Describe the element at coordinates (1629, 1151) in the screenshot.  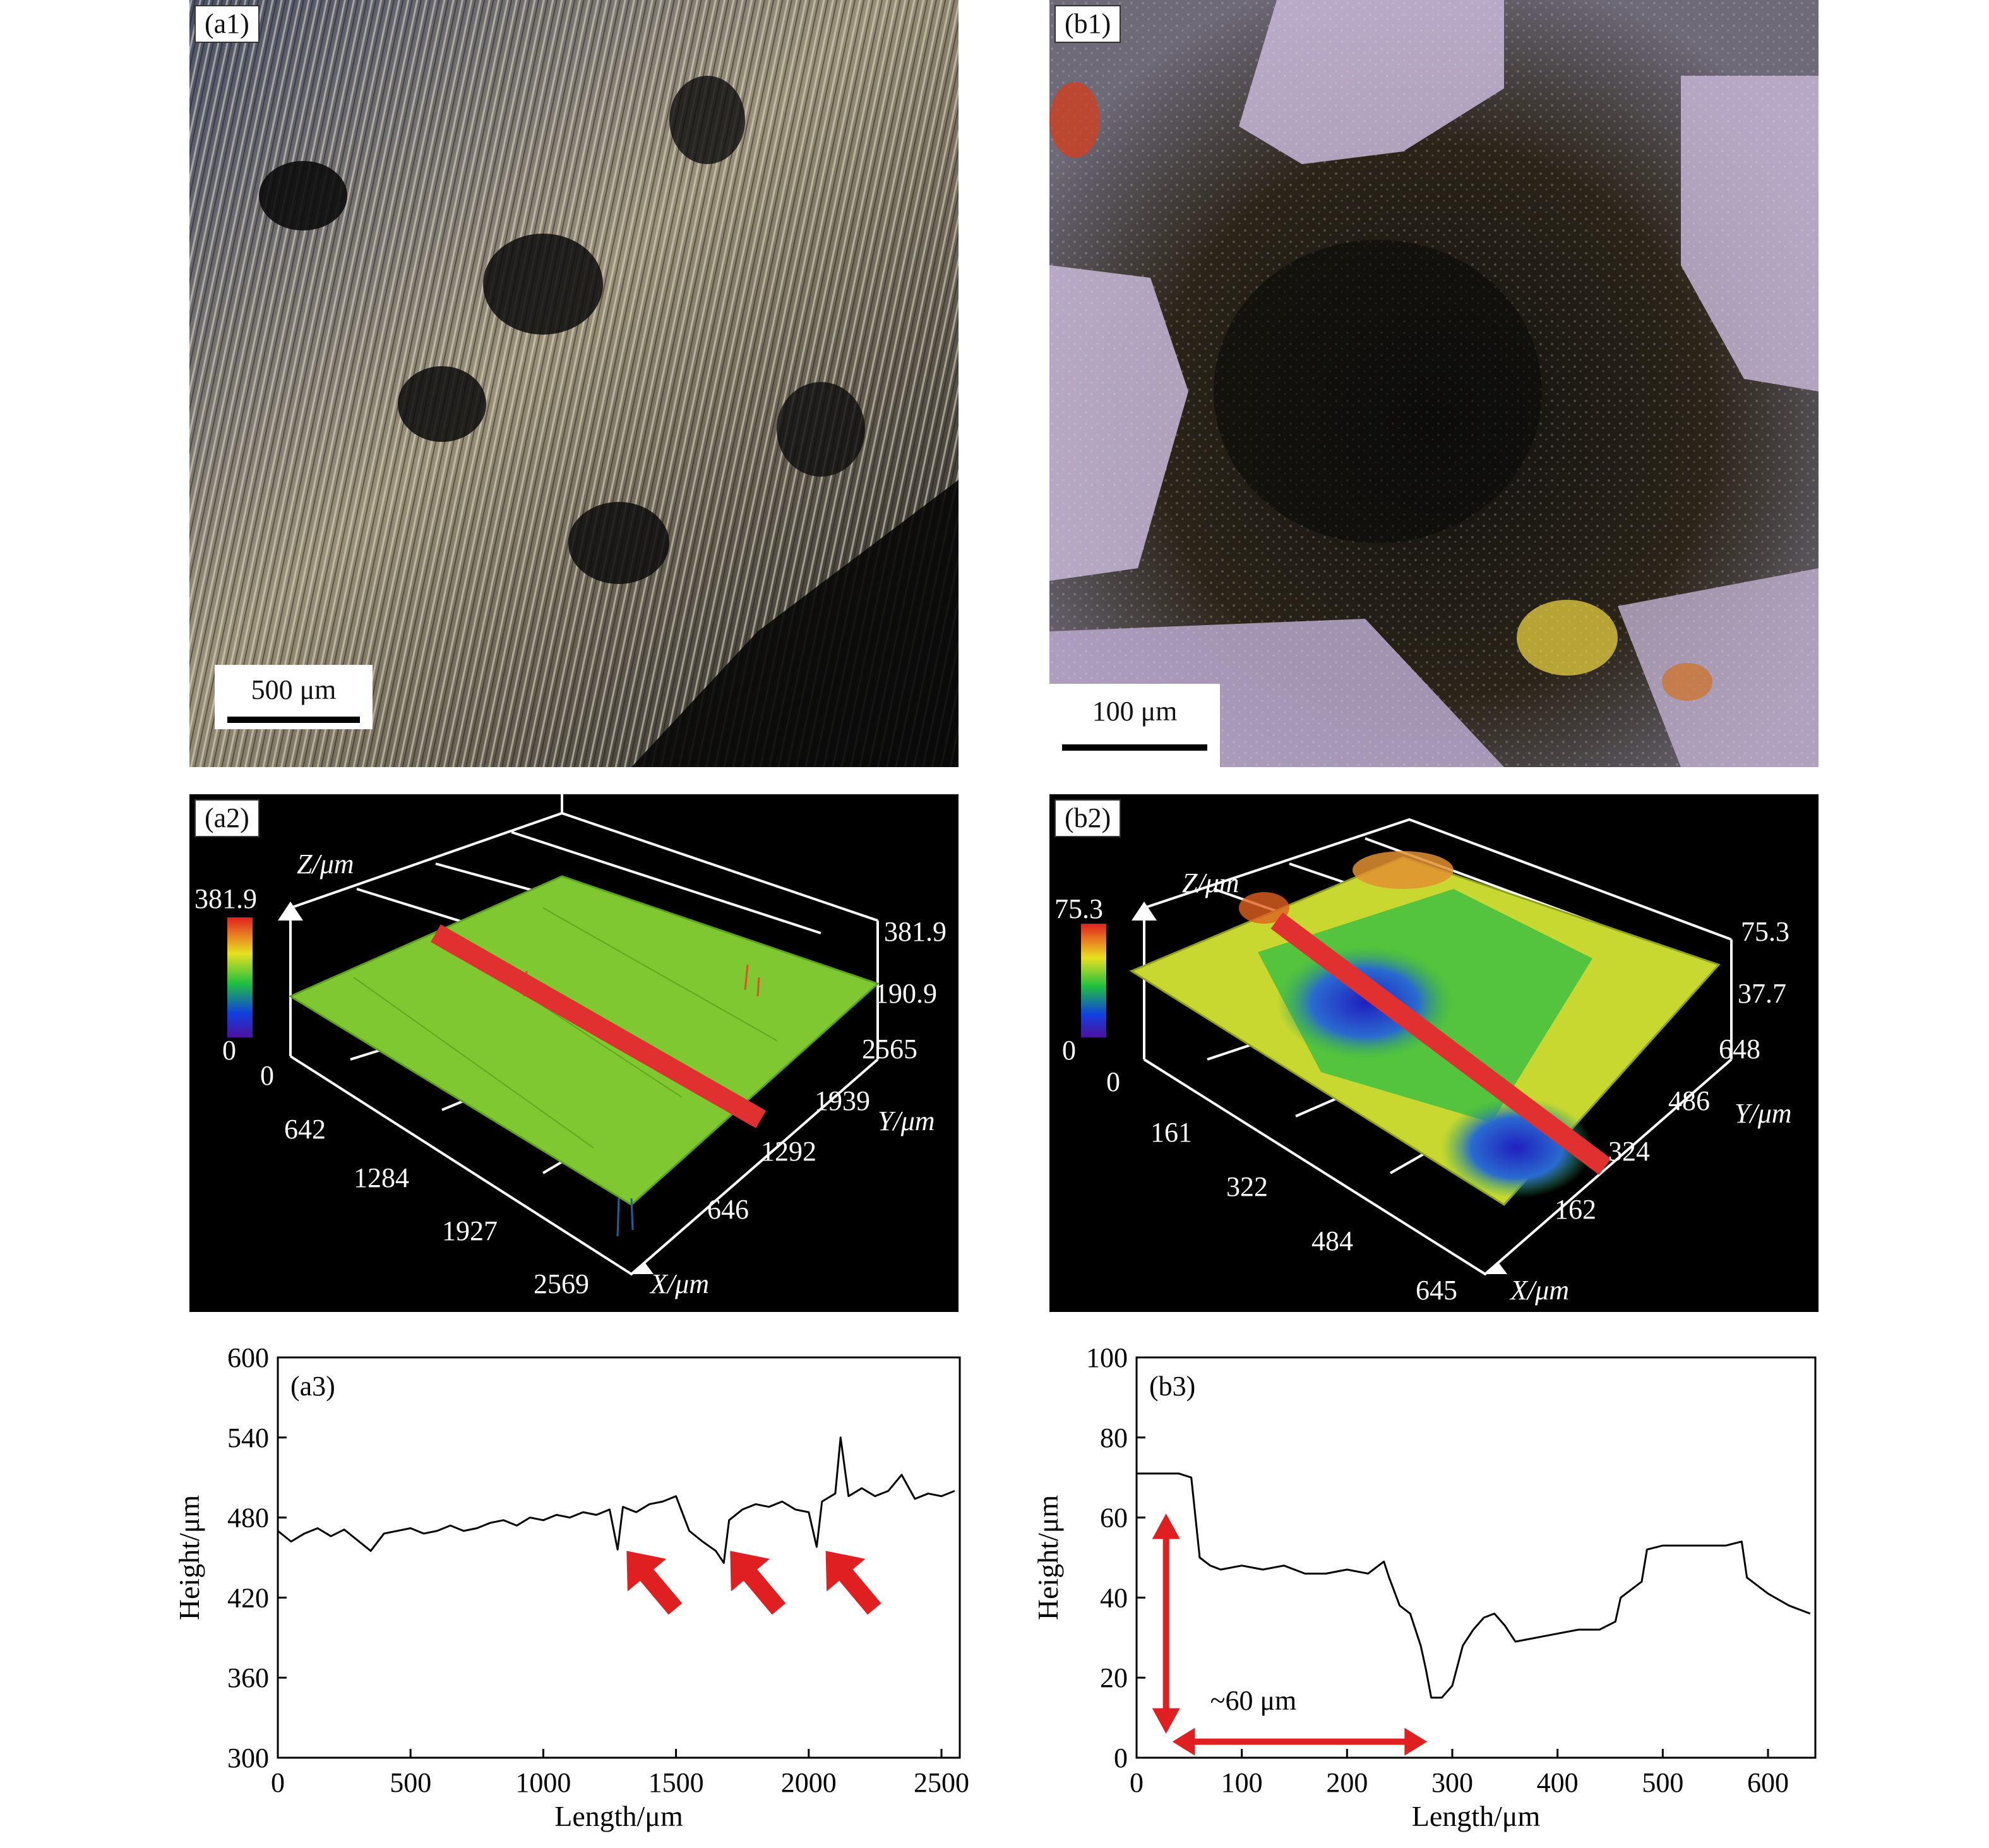
I see `y-tick-b2-2: 324` at that location.